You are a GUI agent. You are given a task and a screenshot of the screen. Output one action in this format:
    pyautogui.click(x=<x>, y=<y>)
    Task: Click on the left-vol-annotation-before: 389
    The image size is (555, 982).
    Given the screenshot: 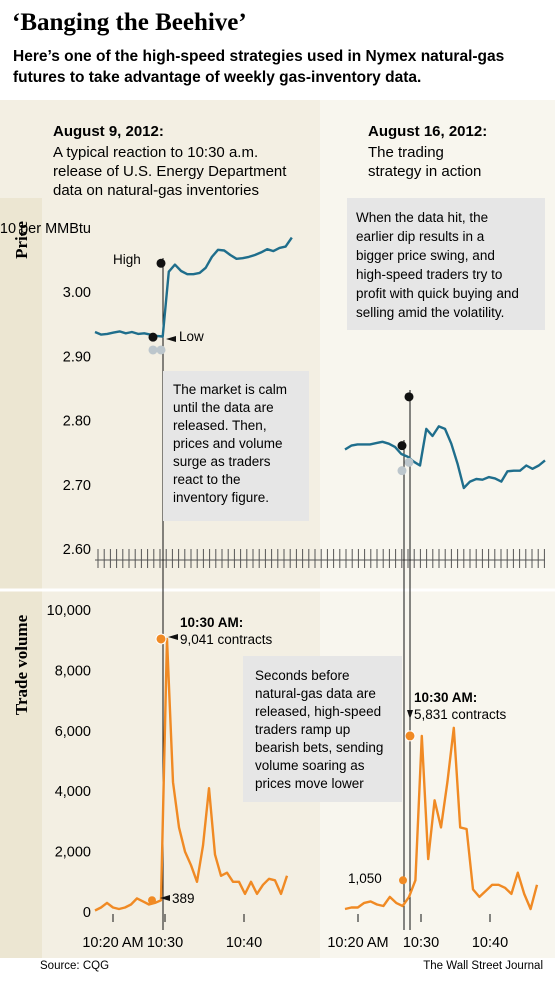 What is the action you would take?
    pyautogui.click(x=183, y=898)
    